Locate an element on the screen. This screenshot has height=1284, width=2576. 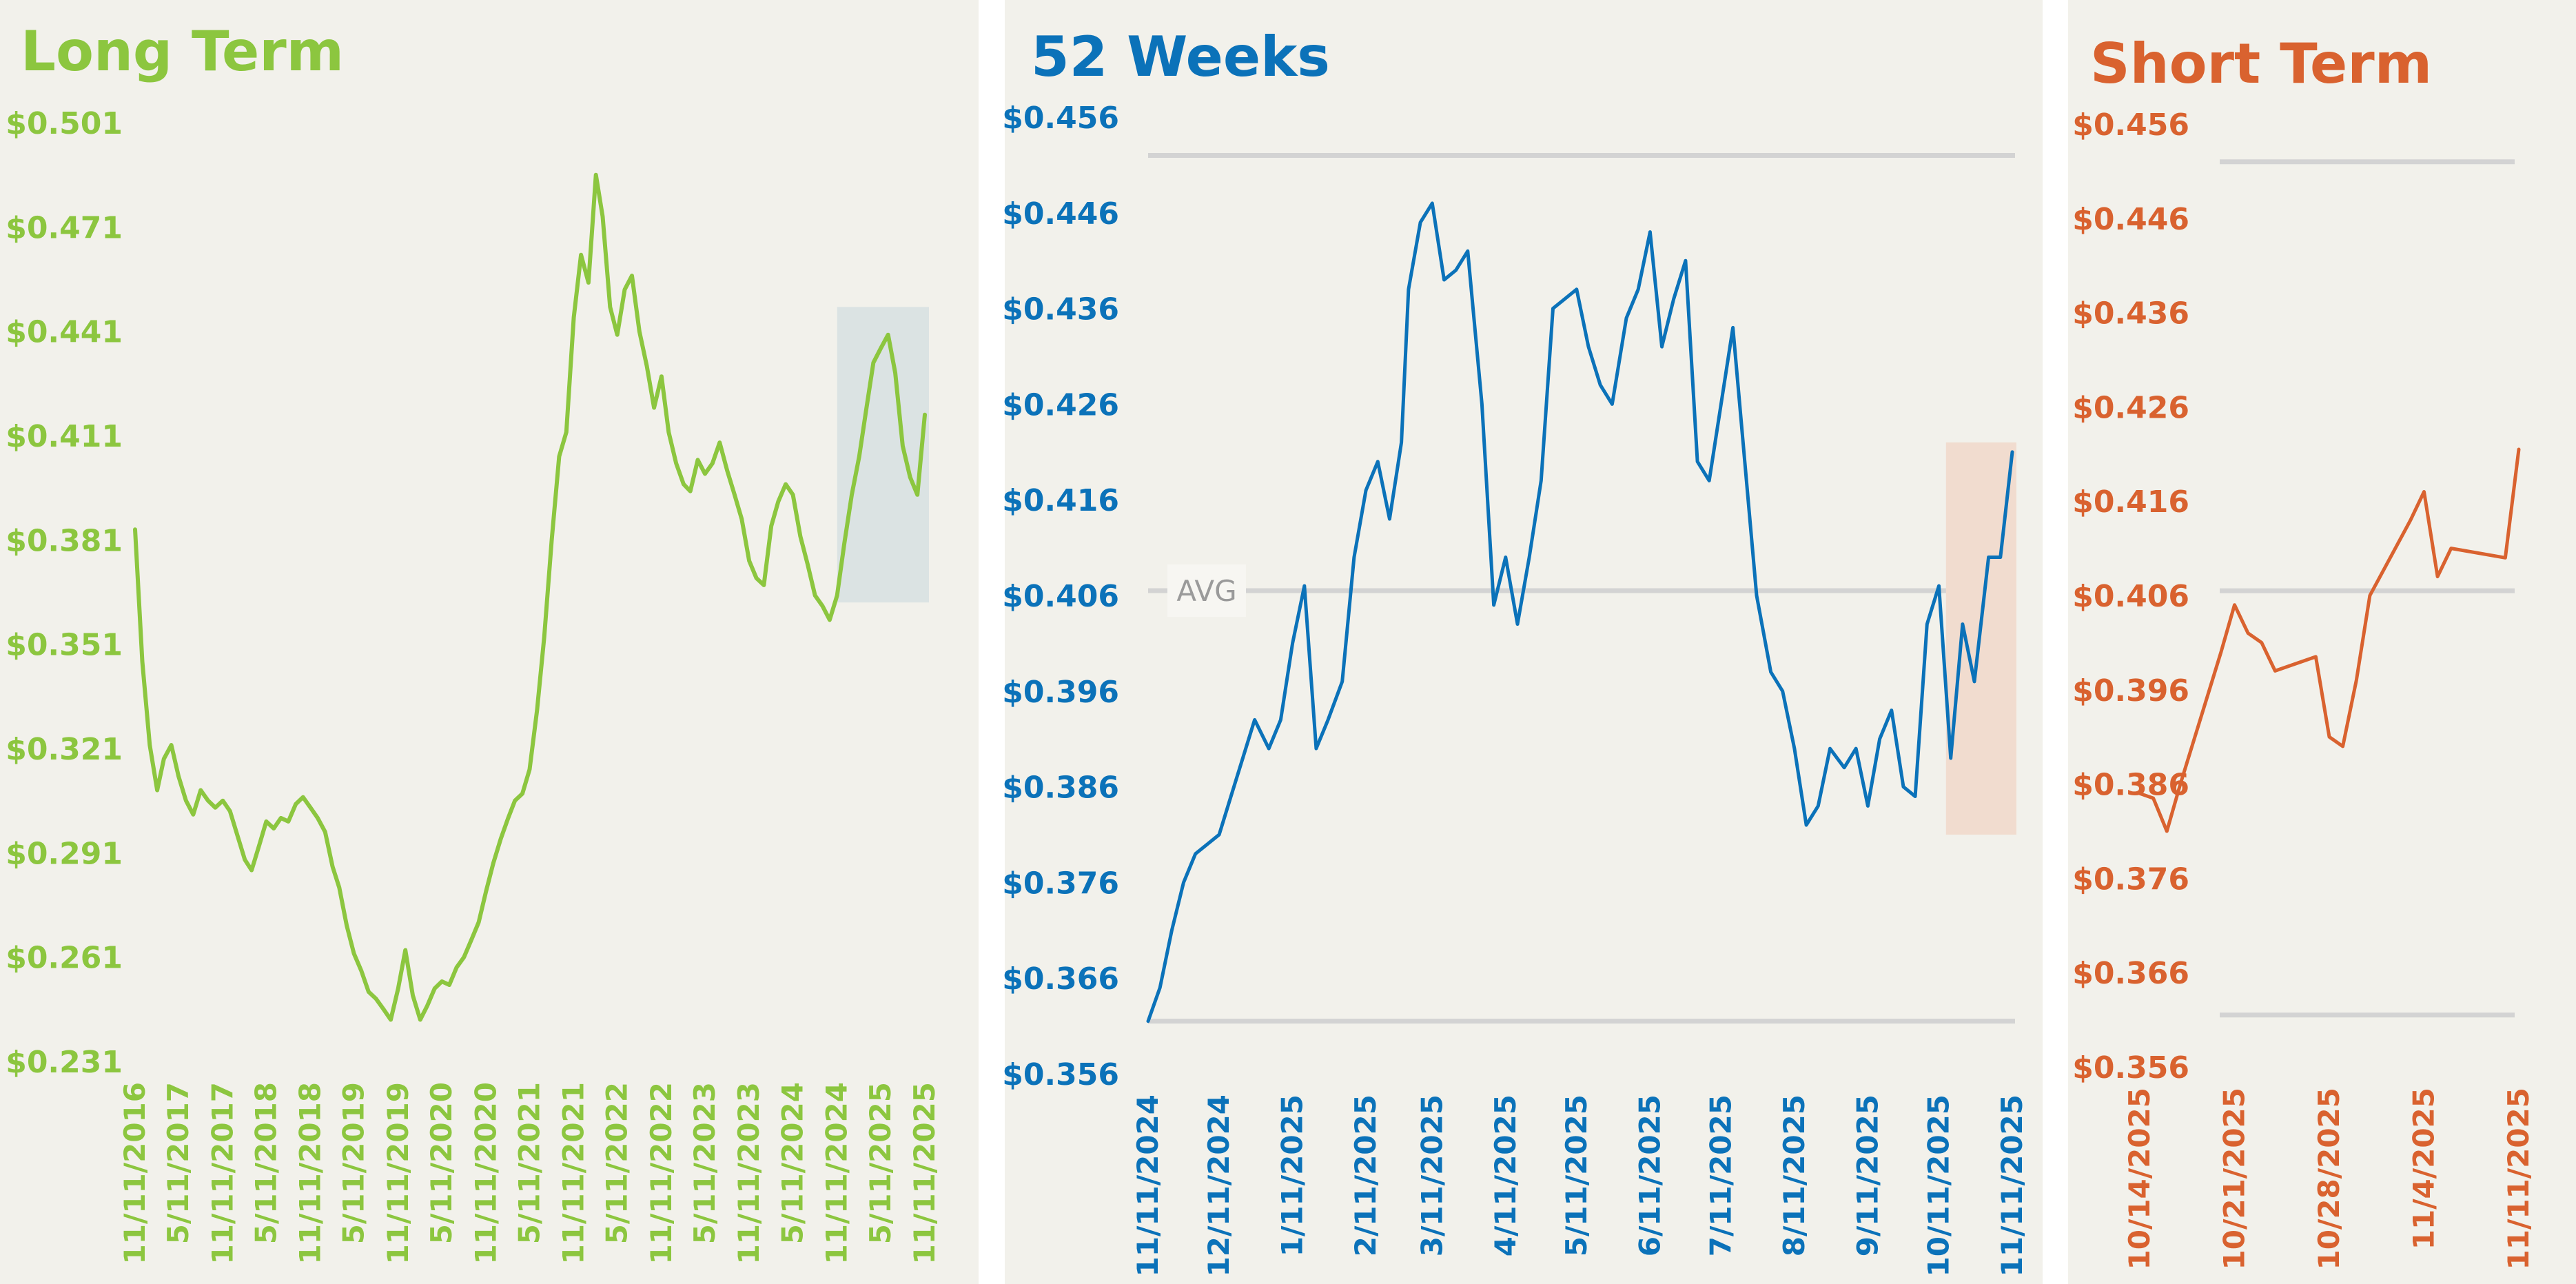
x-tick-label: 1/11/2025 is located at coordinates (1292, 1175).